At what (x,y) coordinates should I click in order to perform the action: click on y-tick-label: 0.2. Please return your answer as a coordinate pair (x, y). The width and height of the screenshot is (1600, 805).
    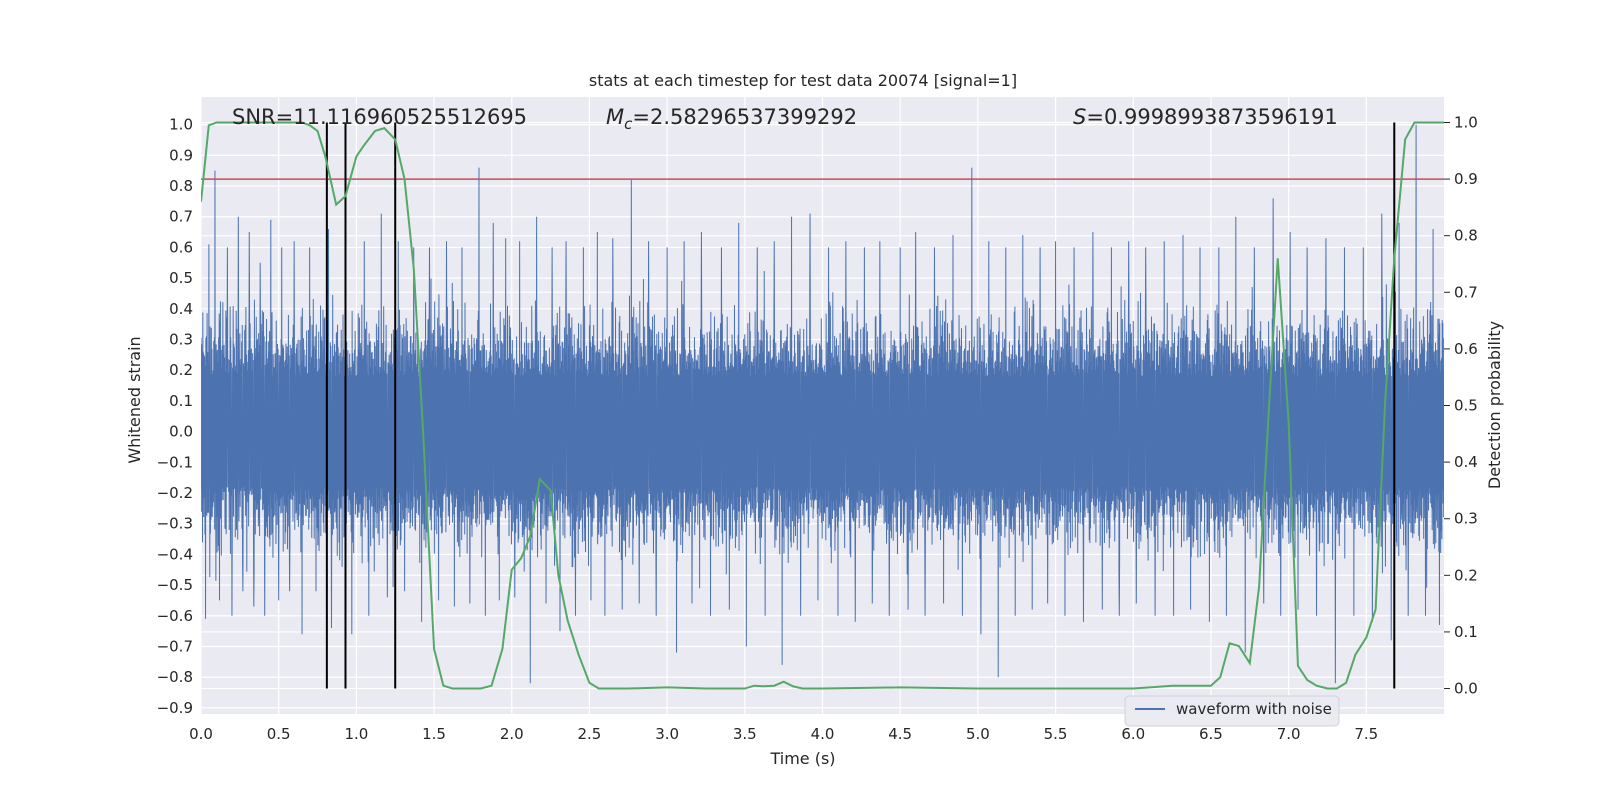
    Looking at the image, I should click on (181, 370).